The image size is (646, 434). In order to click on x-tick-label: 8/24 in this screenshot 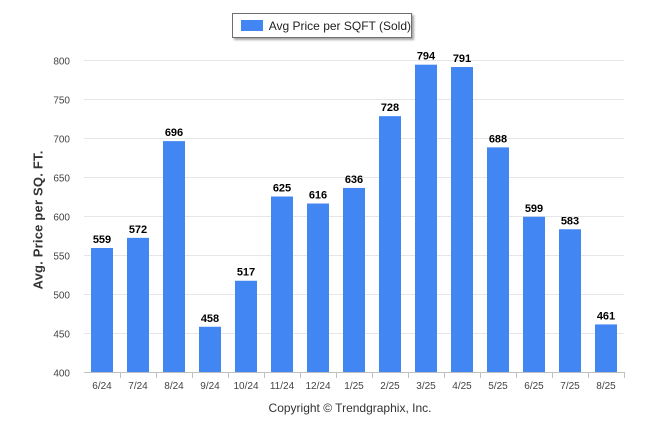, I will do `click(174, 386)`.